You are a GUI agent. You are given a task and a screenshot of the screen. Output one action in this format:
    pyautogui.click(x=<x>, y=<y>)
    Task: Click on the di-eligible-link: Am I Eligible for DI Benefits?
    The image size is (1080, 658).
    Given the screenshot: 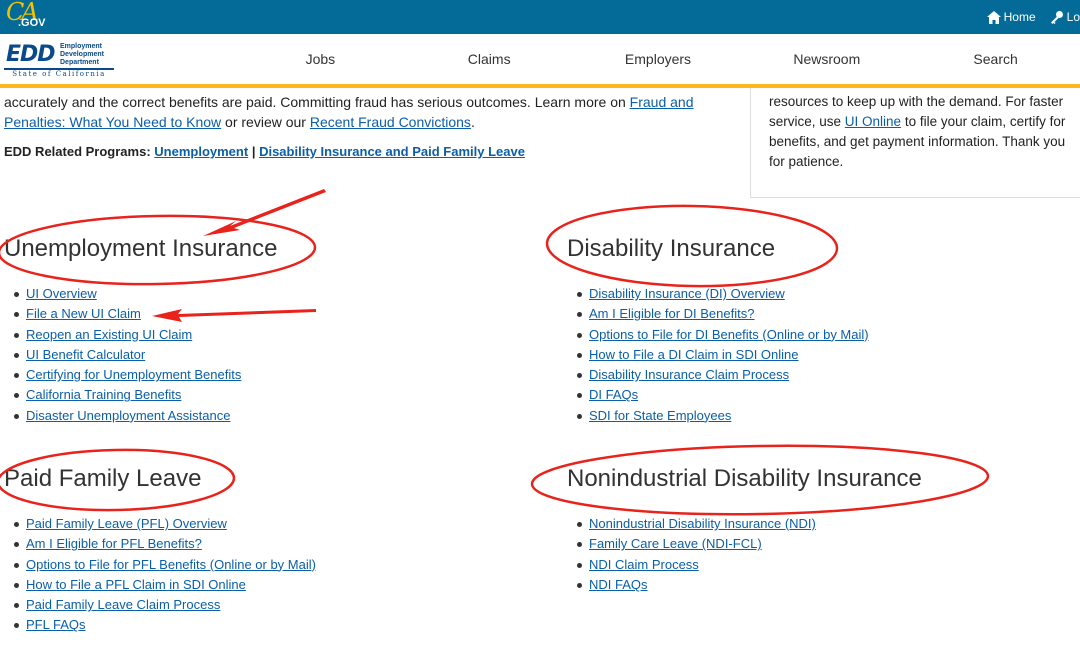 What is the action you would take?
    pyautogui.click(x=672, y=314)
    